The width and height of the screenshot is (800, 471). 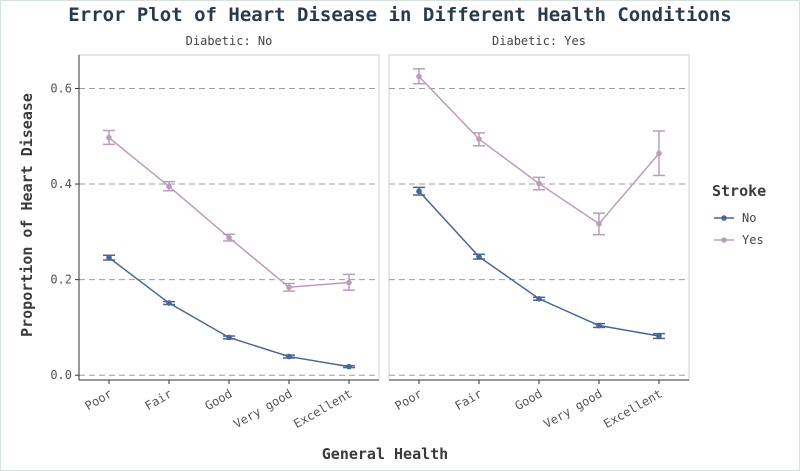 What do you see at coordinates (61, 88) in the screenshot?
I see `y-tick-label: 0.6` at bounding box center [61, 88].